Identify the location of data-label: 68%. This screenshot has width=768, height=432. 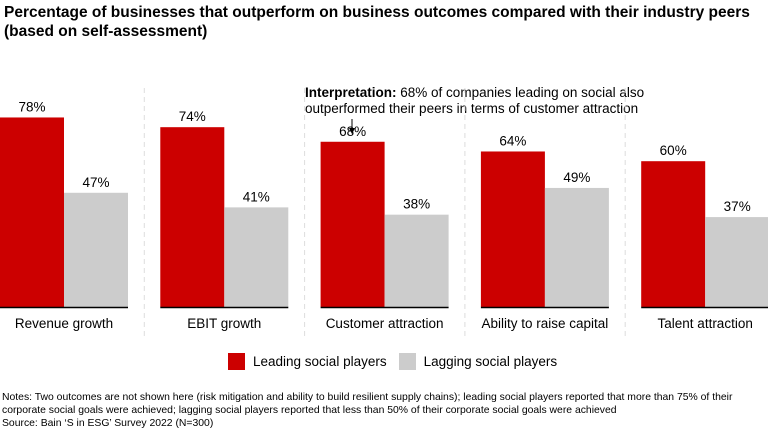
(352, 131).